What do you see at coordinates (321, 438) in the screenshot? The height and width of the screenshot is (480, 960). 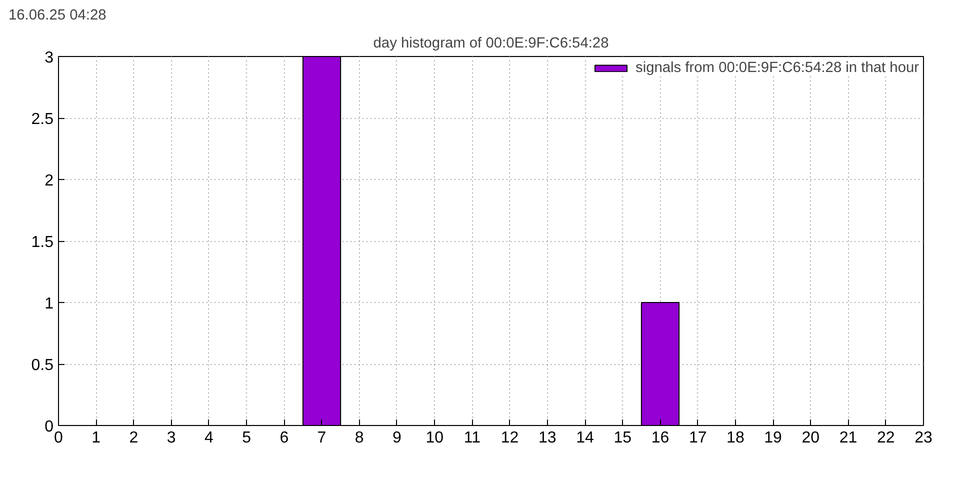 I see `x-tick-label: 7` at bounding box center [321, 438].